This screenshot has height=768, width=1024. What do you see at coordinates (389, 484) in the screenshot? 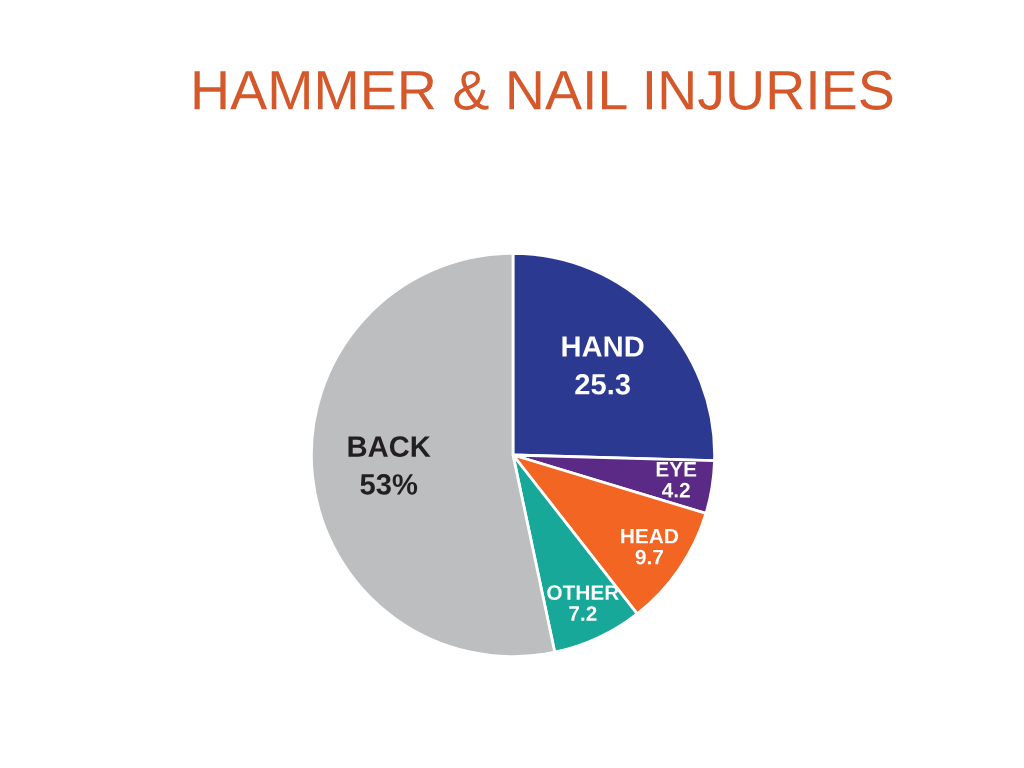
I see `data-label: 53%` at bounding box center [389, 484].